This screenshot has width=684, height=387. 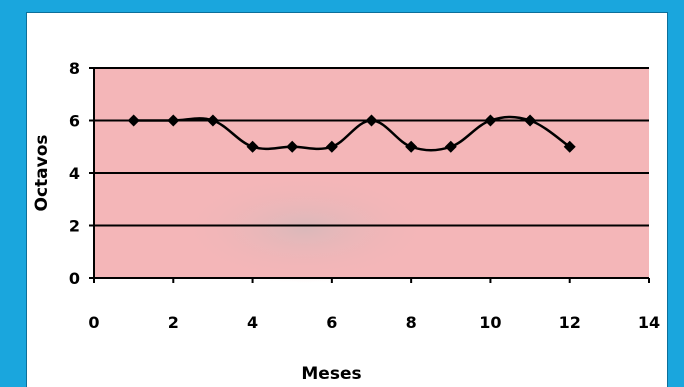 What do you see at coordinates (74, 278) in the screenshot?
I see `y-tick-label-0: 0` at bounding box center [74, 278].